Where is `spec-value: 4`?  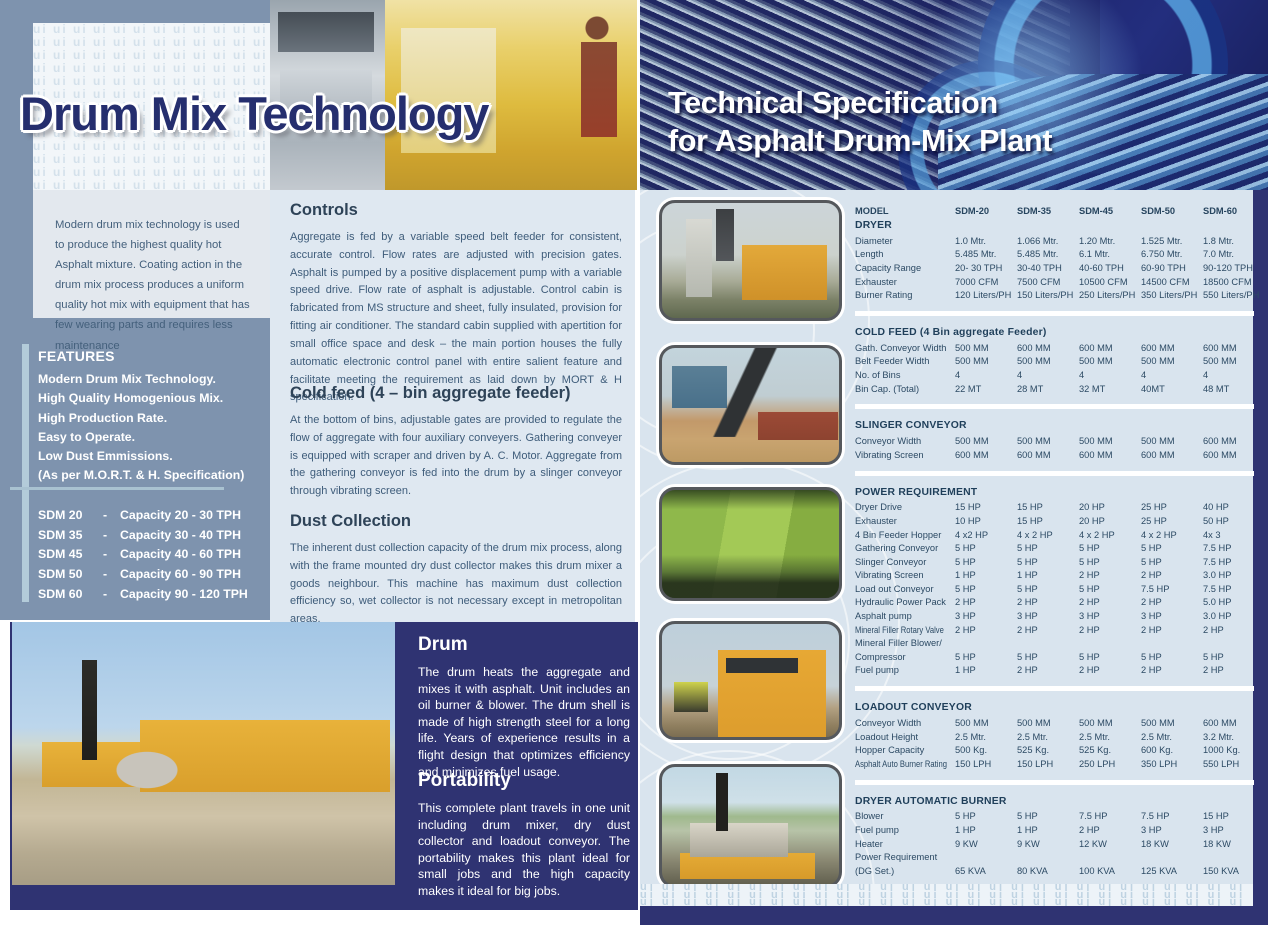 spec-value: 4 is located at coordinates (1020, 374).